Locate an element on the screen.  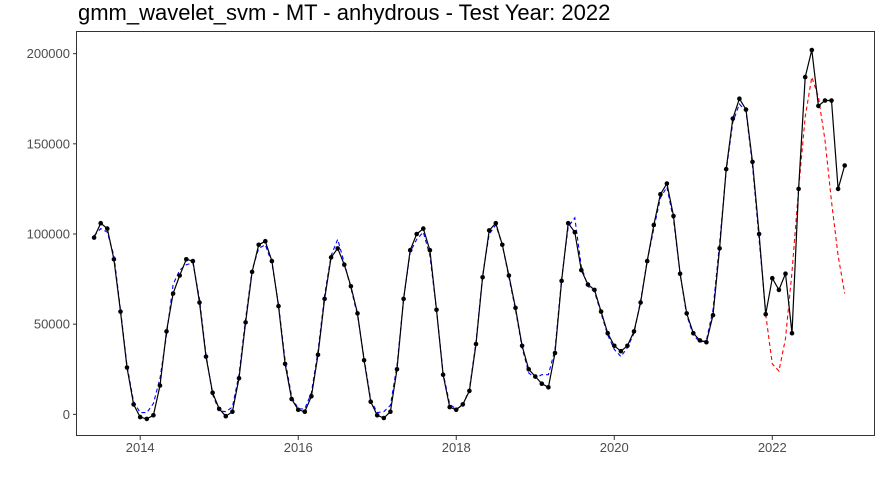
y-tick-label: 200000 is located at coordinates (48, 53).